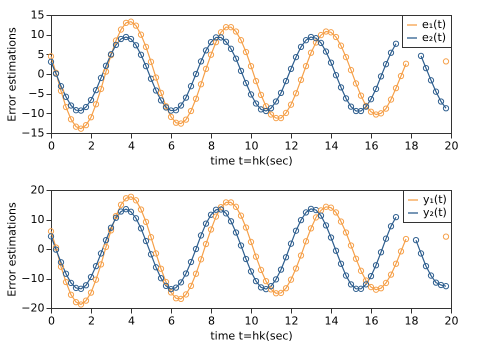  I want to click on legend-label: y₂(t), so click(435, 212).